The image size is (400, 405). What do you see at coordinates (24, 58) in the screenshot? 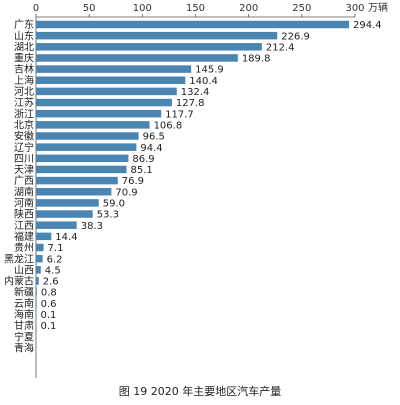
I see `category-label: 重庆` at bounding box center [24, 58].